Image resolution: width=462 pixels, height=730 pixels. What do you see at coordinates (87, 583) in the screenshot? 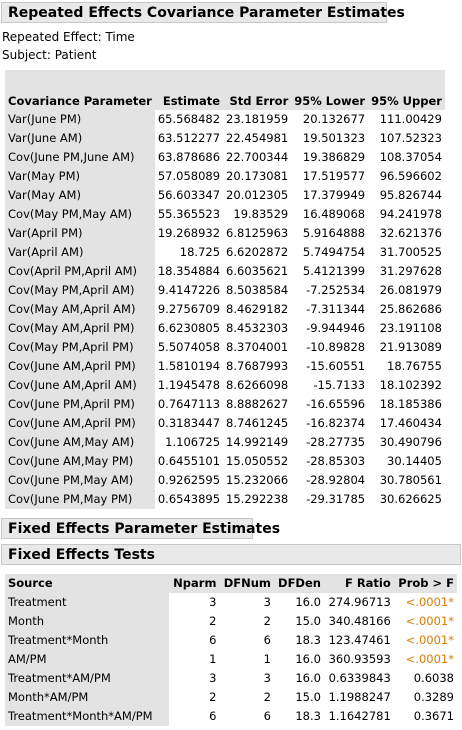
I see `col-header-source: Source` at bounding box center [87, 583].